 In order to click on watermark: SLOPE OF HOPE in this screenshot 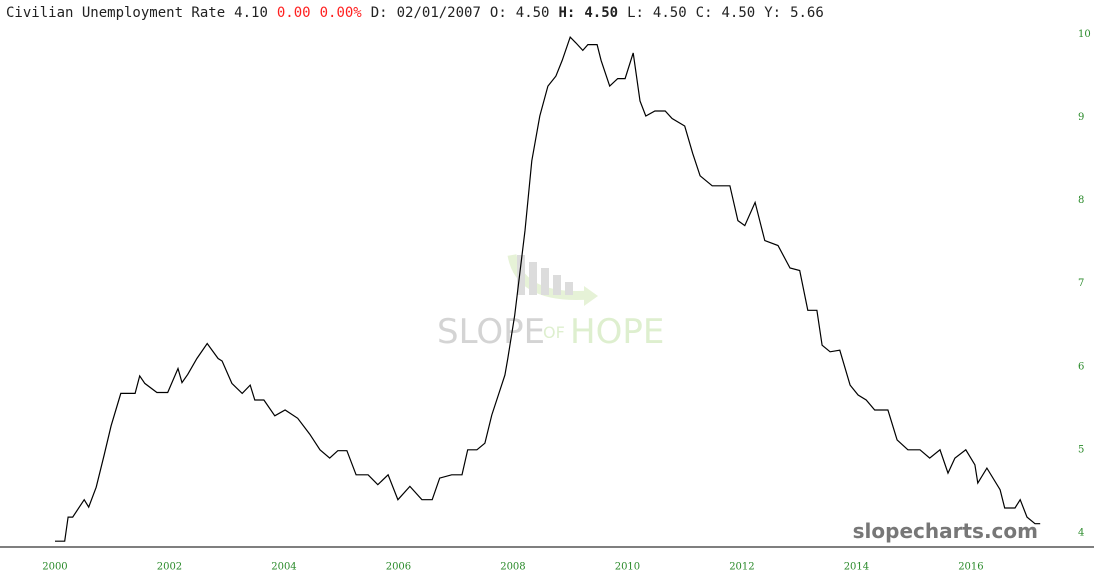, I will do `click(550, 302)`.